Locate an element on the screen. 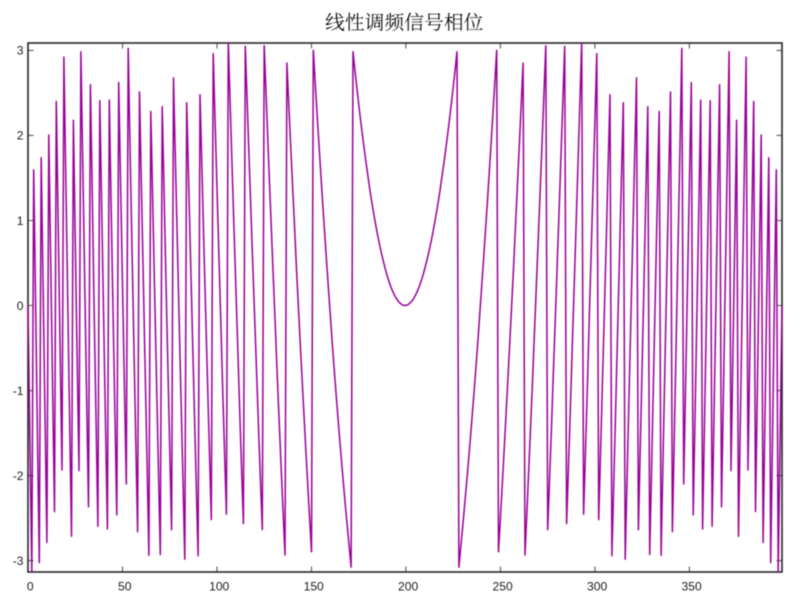 The width and height of the screenshot is (800, 600). svg-text: 200 is located at coordinates (408, 587).